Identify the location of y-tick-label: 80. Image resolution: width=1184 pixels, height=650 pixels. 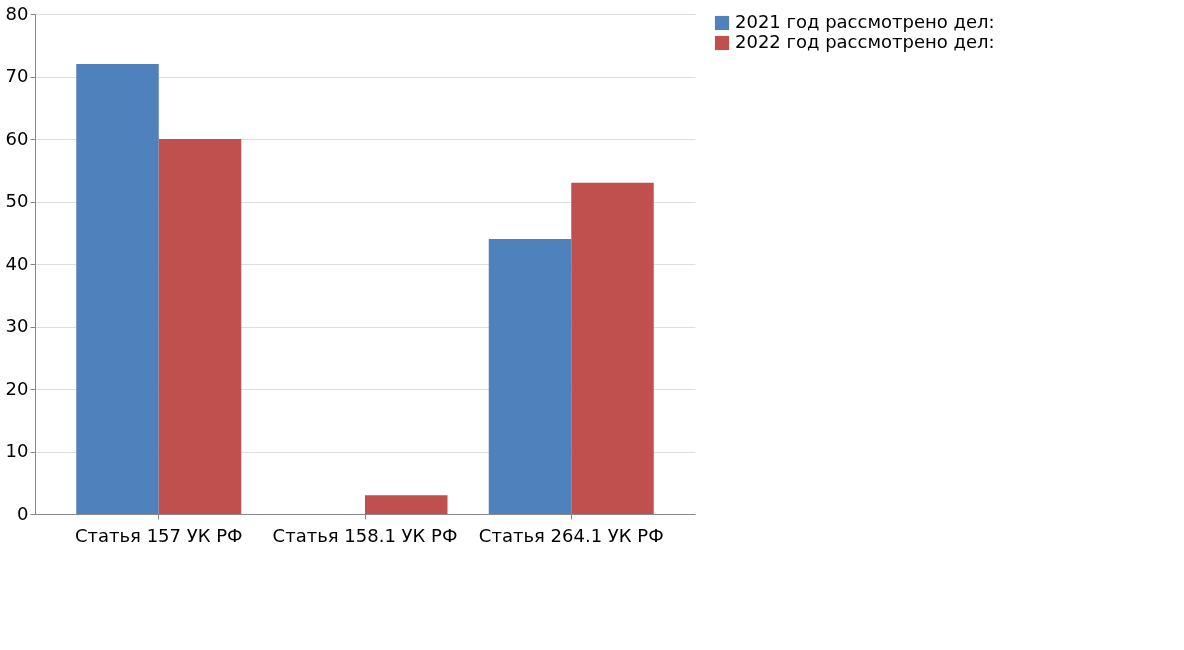
(17, 13).